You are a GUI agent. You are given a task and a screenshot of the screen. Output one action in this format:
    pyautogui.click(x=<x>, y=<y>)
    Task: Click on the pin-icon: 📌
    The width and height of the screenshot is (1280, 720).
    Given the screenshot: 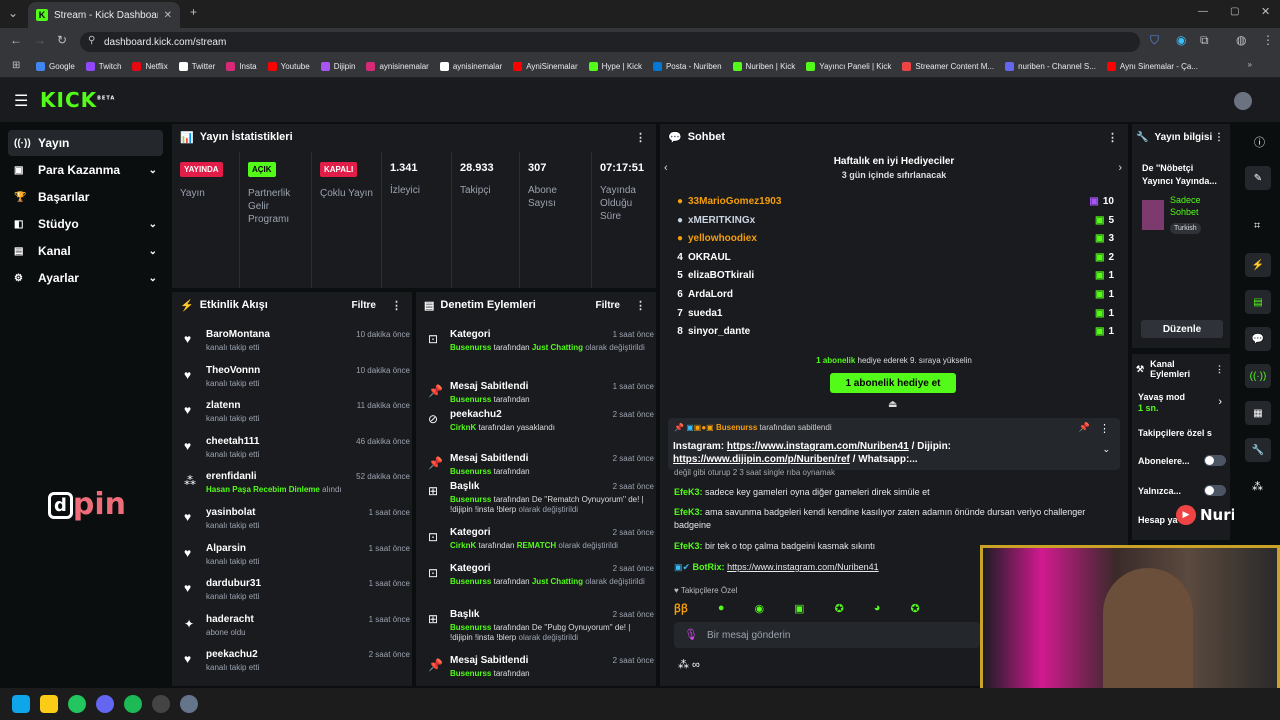 What is the action you would take?
    pyautogui.click(x=1084, y=427)
    